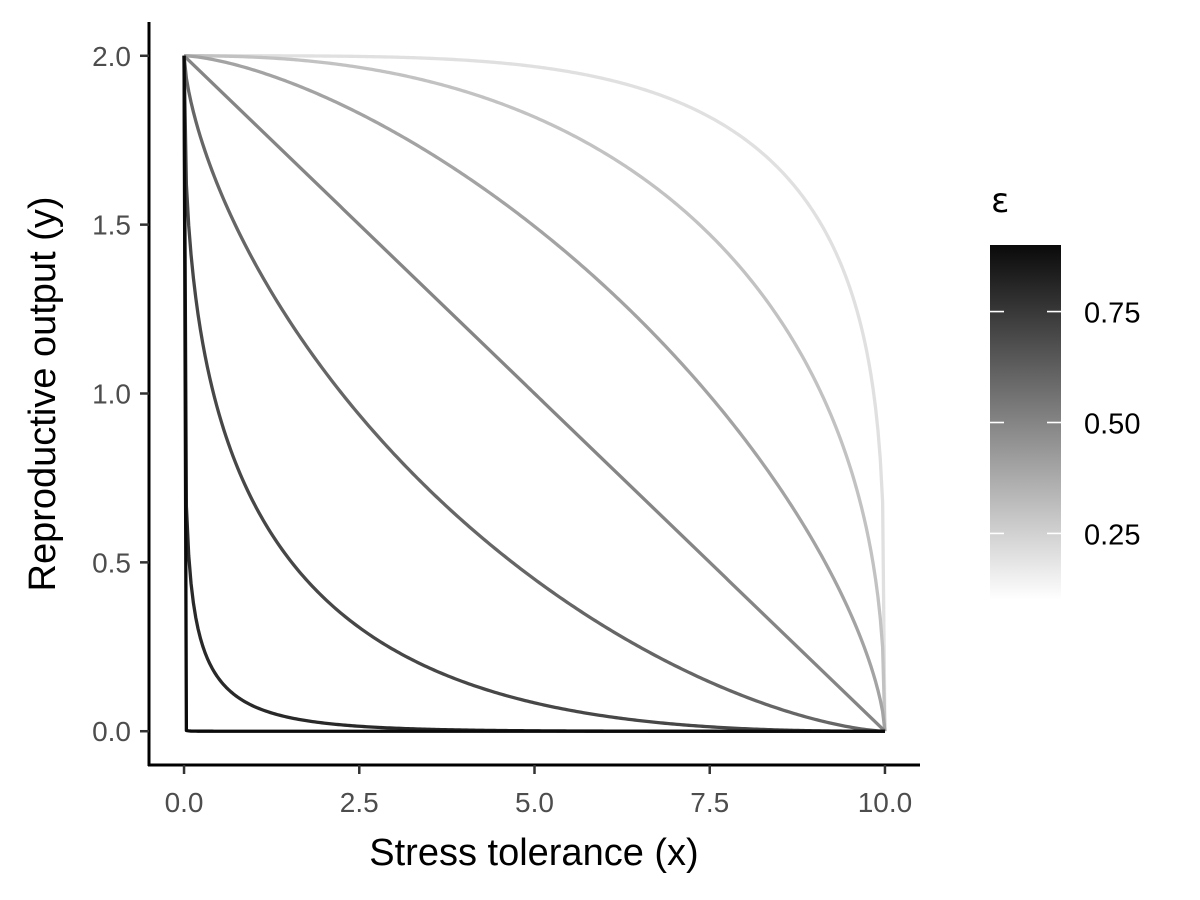  Describe the element at coordinates (709, 802) in the screenshot. I see `x-tick-label: 7.5` at that location.